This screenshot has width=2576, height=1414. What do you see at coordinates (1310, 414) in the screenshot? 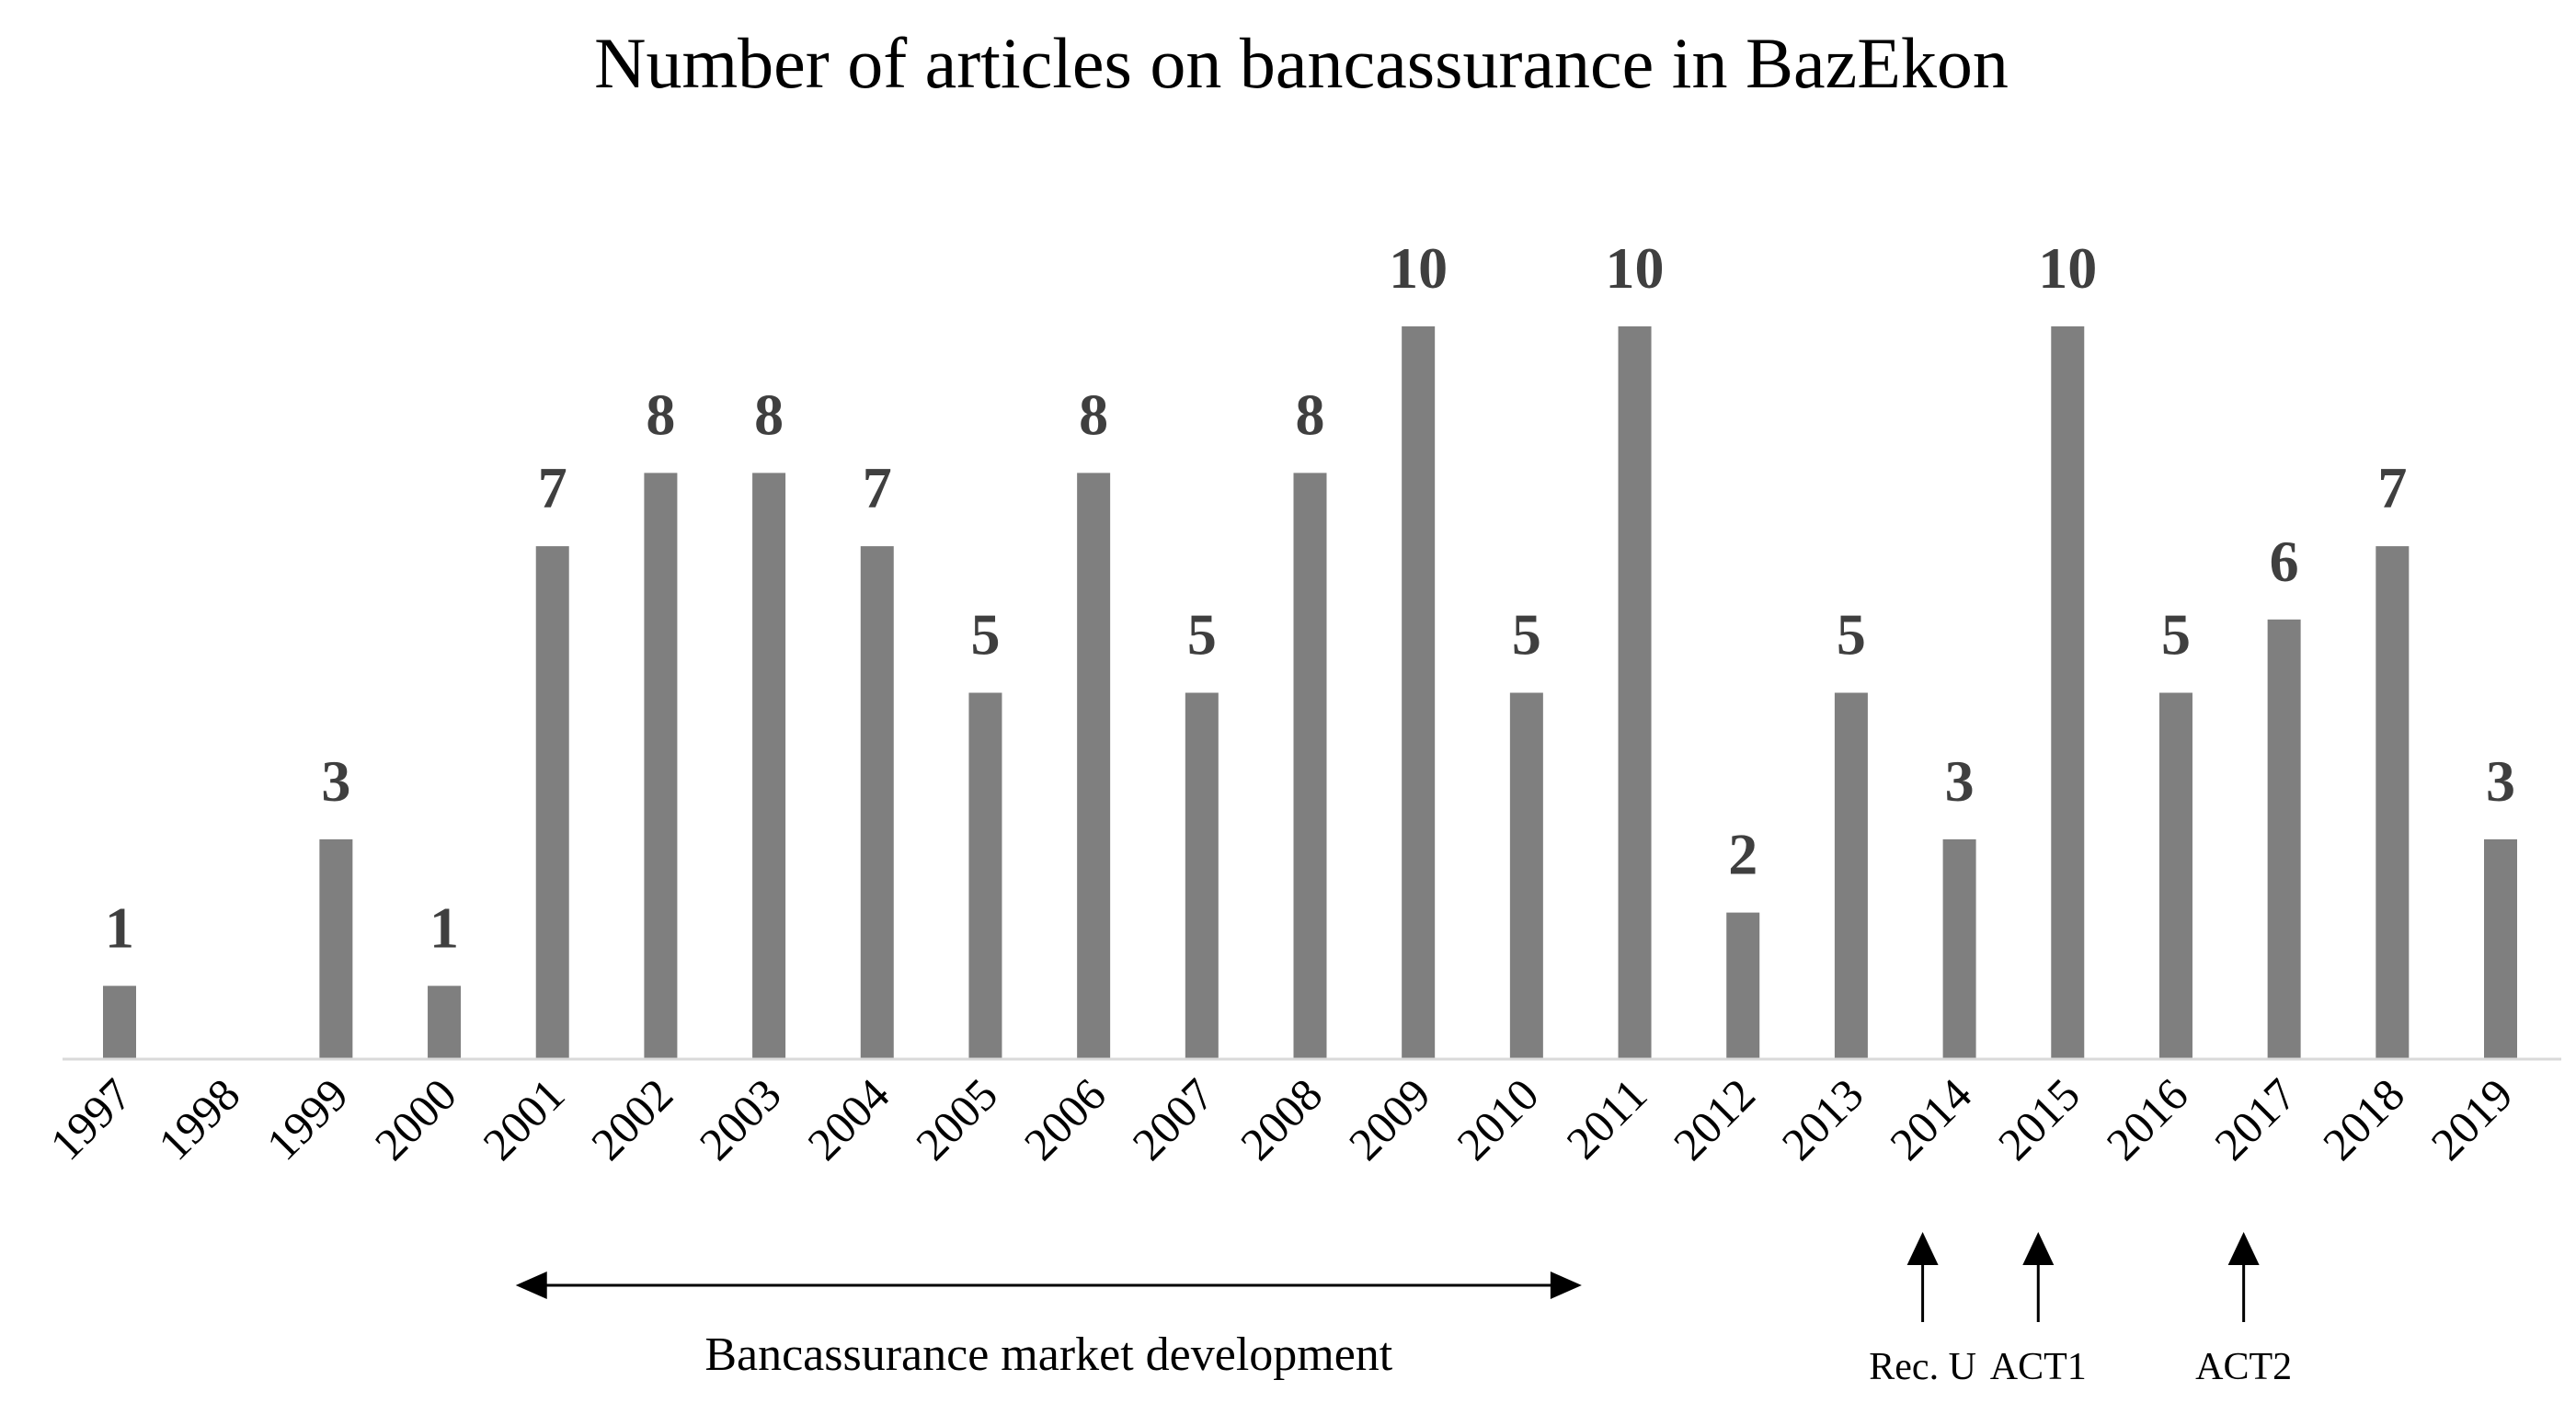
I see `data-label-2008: 8` at bounding box center [1310, 414].